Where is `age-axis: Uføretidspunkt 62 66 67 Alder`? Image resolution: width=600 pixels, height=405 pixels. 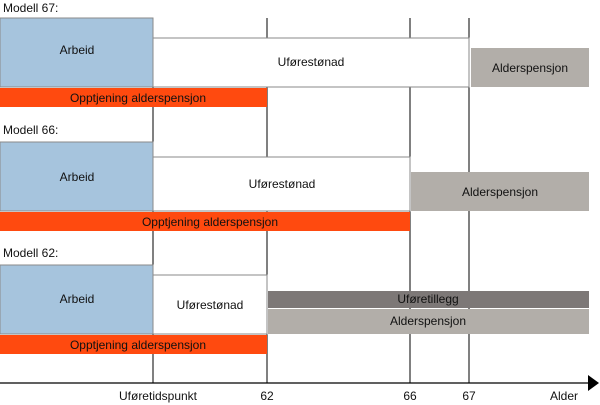 age-axis: Uføretidspunkt 62 66 67 Alder is located at coordinates (299, 389).